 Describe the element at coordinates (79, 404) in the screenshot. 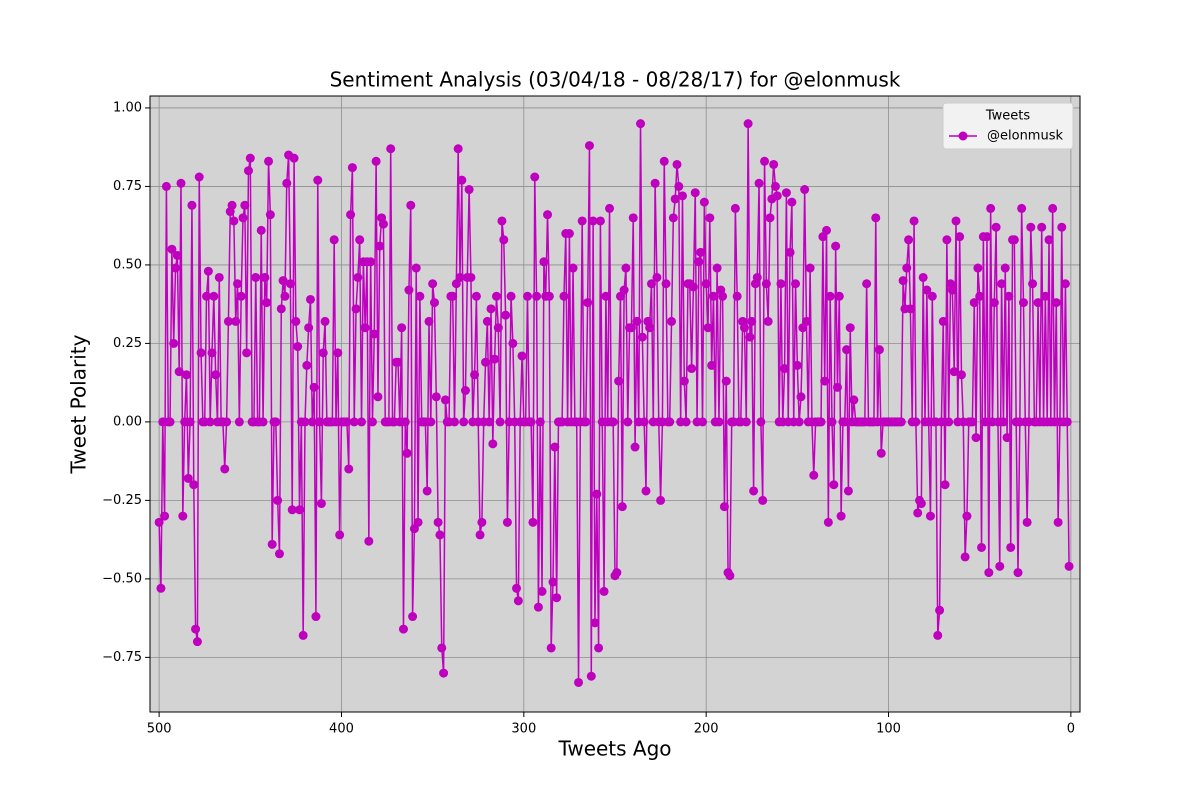

I see `y-axis-label: Tweet Polarity` at that location.